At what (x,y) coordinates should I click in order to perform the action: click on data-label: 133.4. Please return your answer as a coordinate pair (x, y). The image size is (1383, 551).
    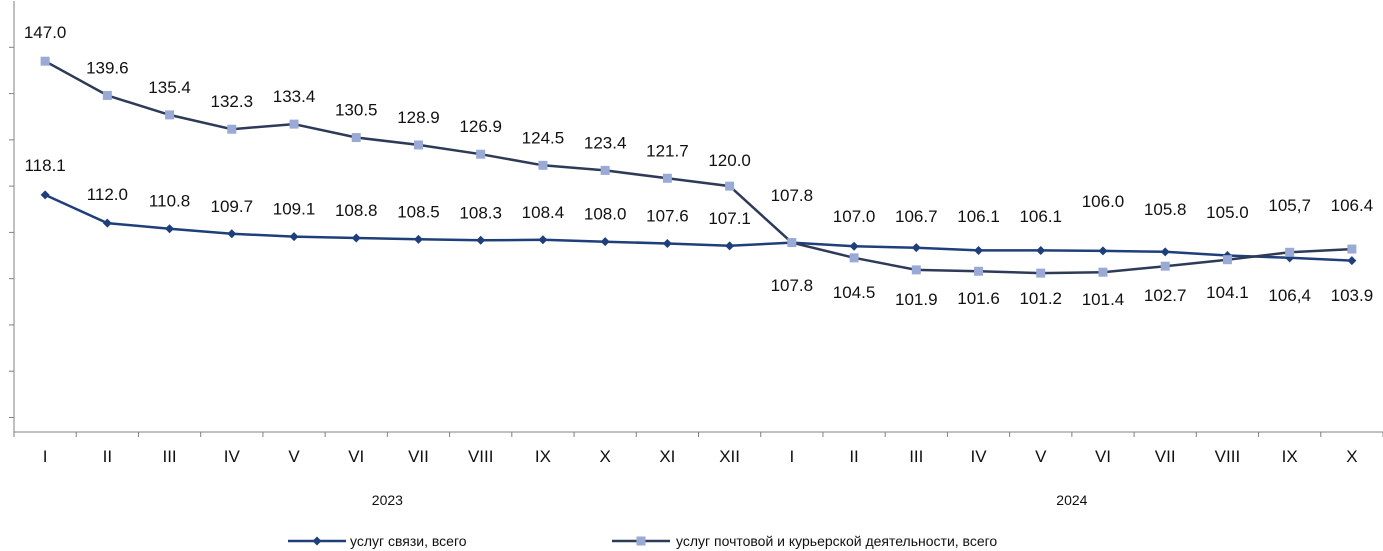
    Looking at the image, I should click on (294, 96).